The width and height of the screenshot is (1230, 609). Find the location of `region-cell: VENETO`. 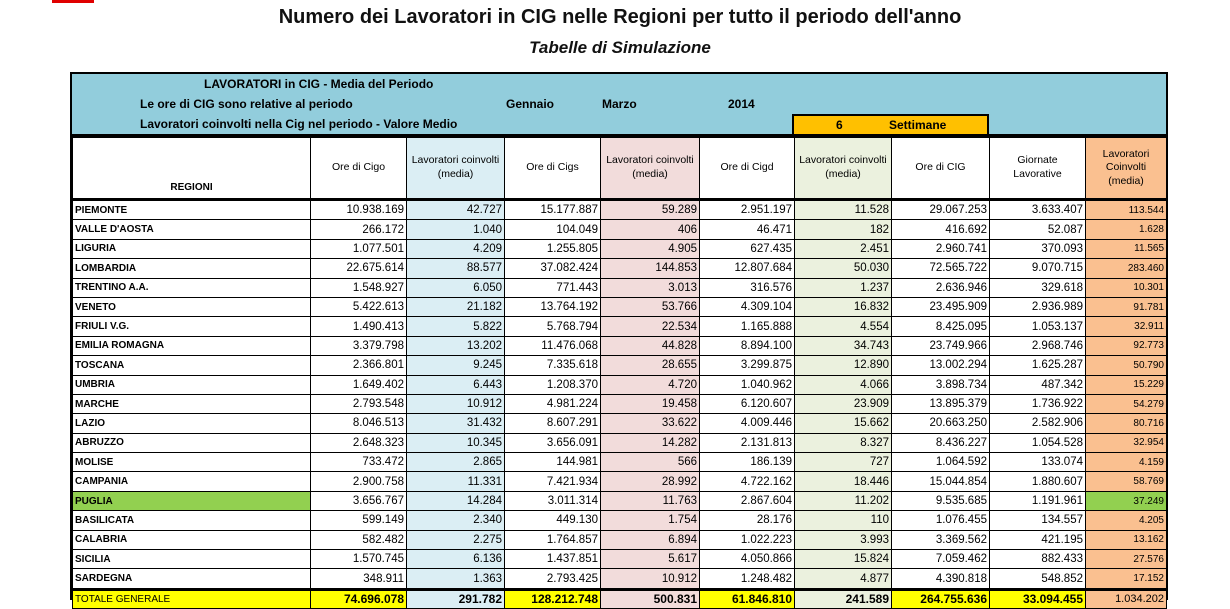

region-cell: VENETO is located at coordinates (191, 307).